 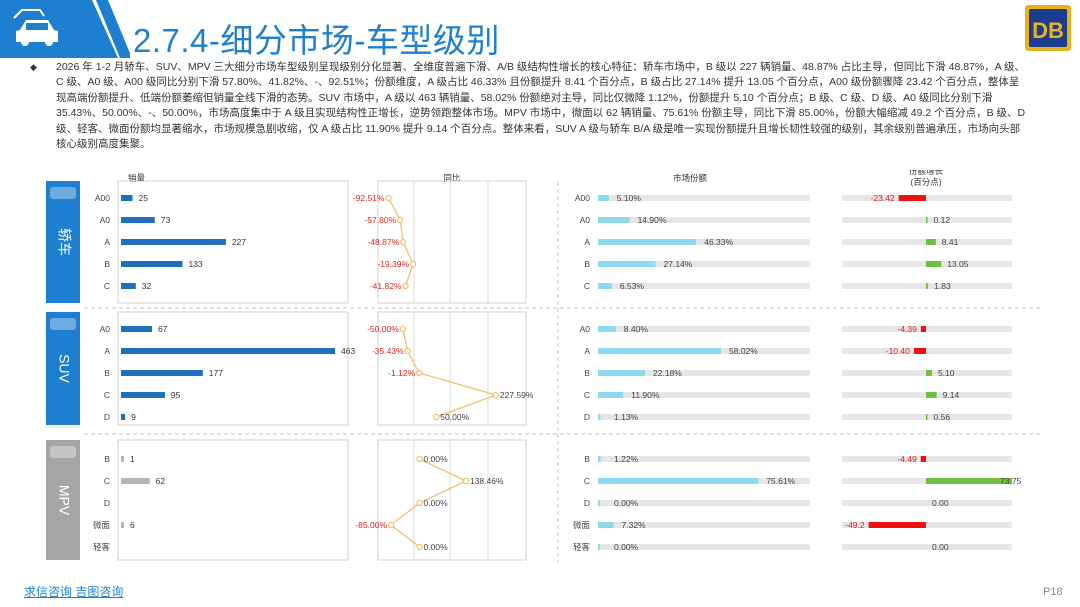 What do you see at coordinates (678, 264) in the screenshot?
I see `share-value-label: 27.14%` at bounding box center [678, 264].